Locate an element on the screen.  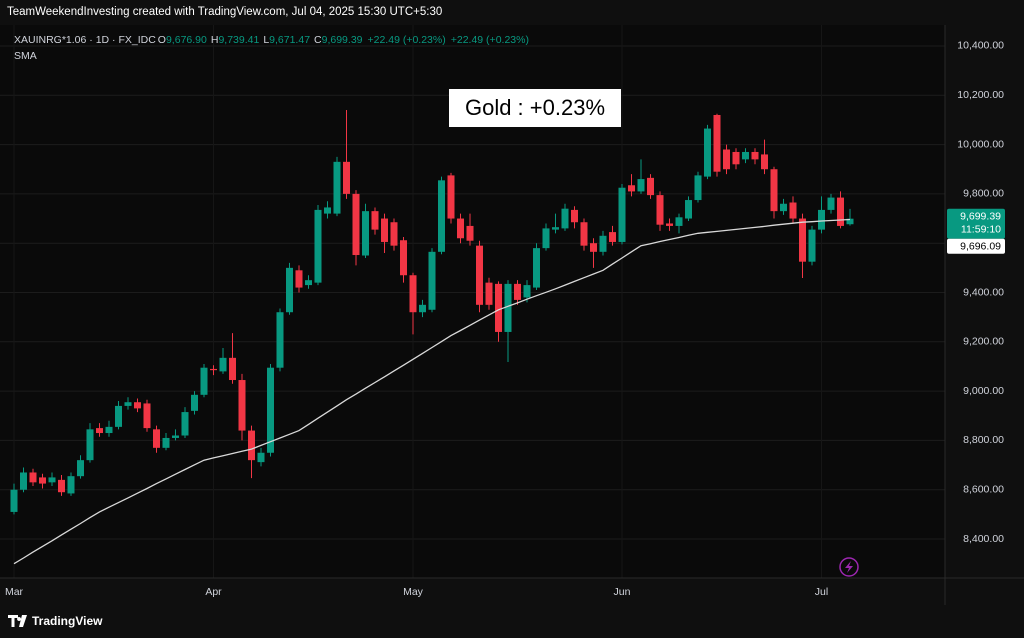
y-tick-label: 9,000.00 is located at coordinates (983, 391).